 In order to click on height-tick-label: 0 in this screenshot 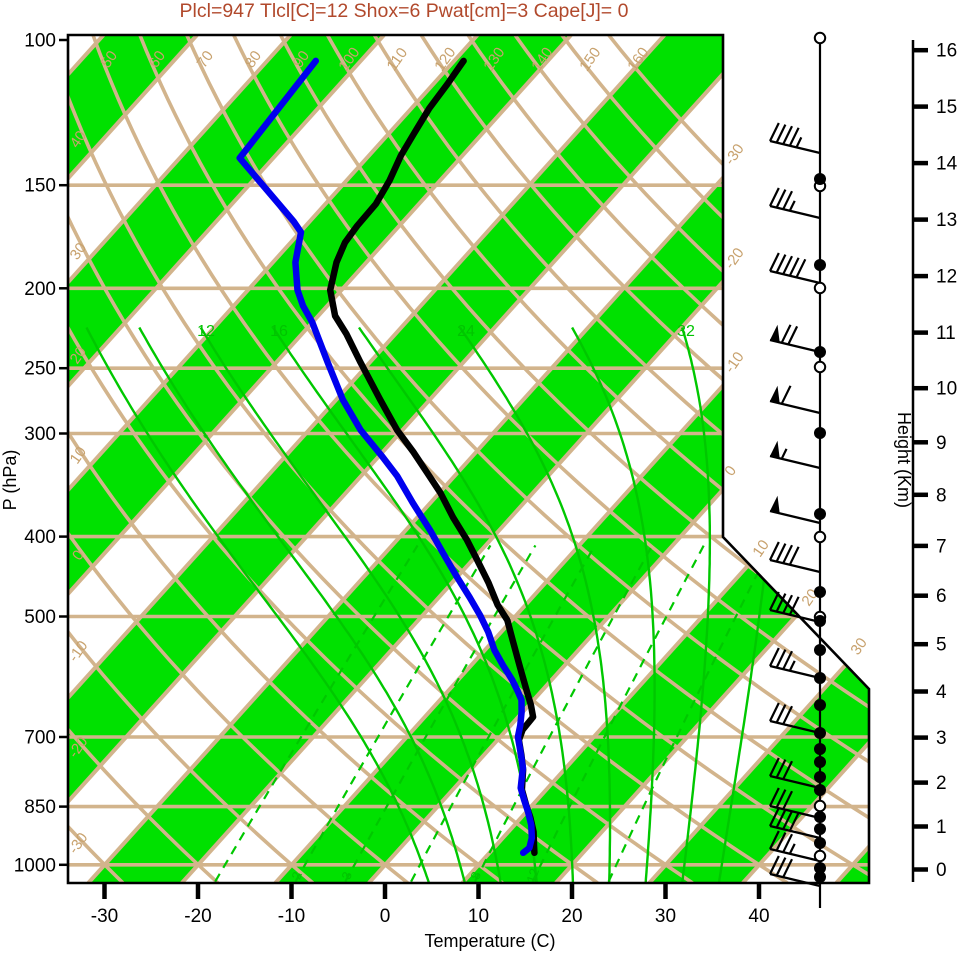, I will do `click(941, 870)`.